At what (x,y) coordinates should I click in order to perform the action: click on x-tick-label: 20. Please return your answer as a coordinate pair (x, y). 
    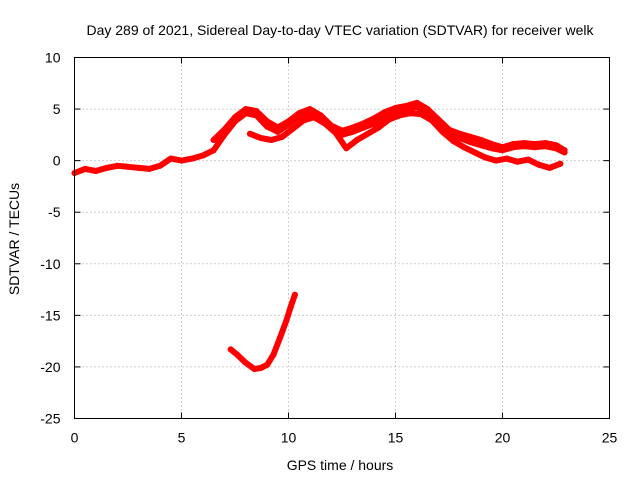
    Looking at the image, I should click on (503, 438).